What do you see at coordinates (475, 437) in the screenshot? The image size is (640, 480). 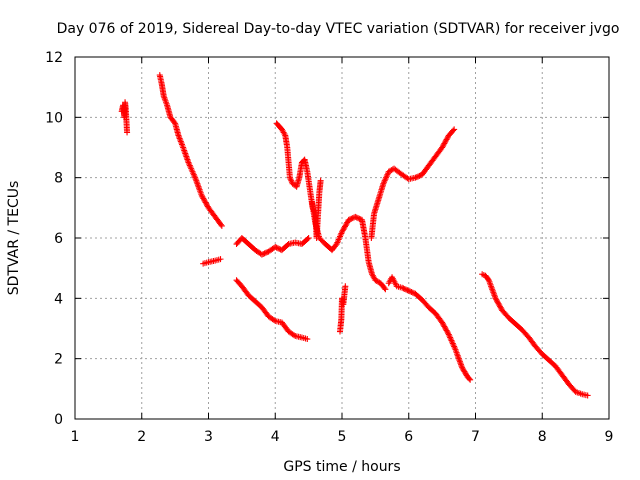 I see `x-tick-label: 7` at bounding box center [475, 437].